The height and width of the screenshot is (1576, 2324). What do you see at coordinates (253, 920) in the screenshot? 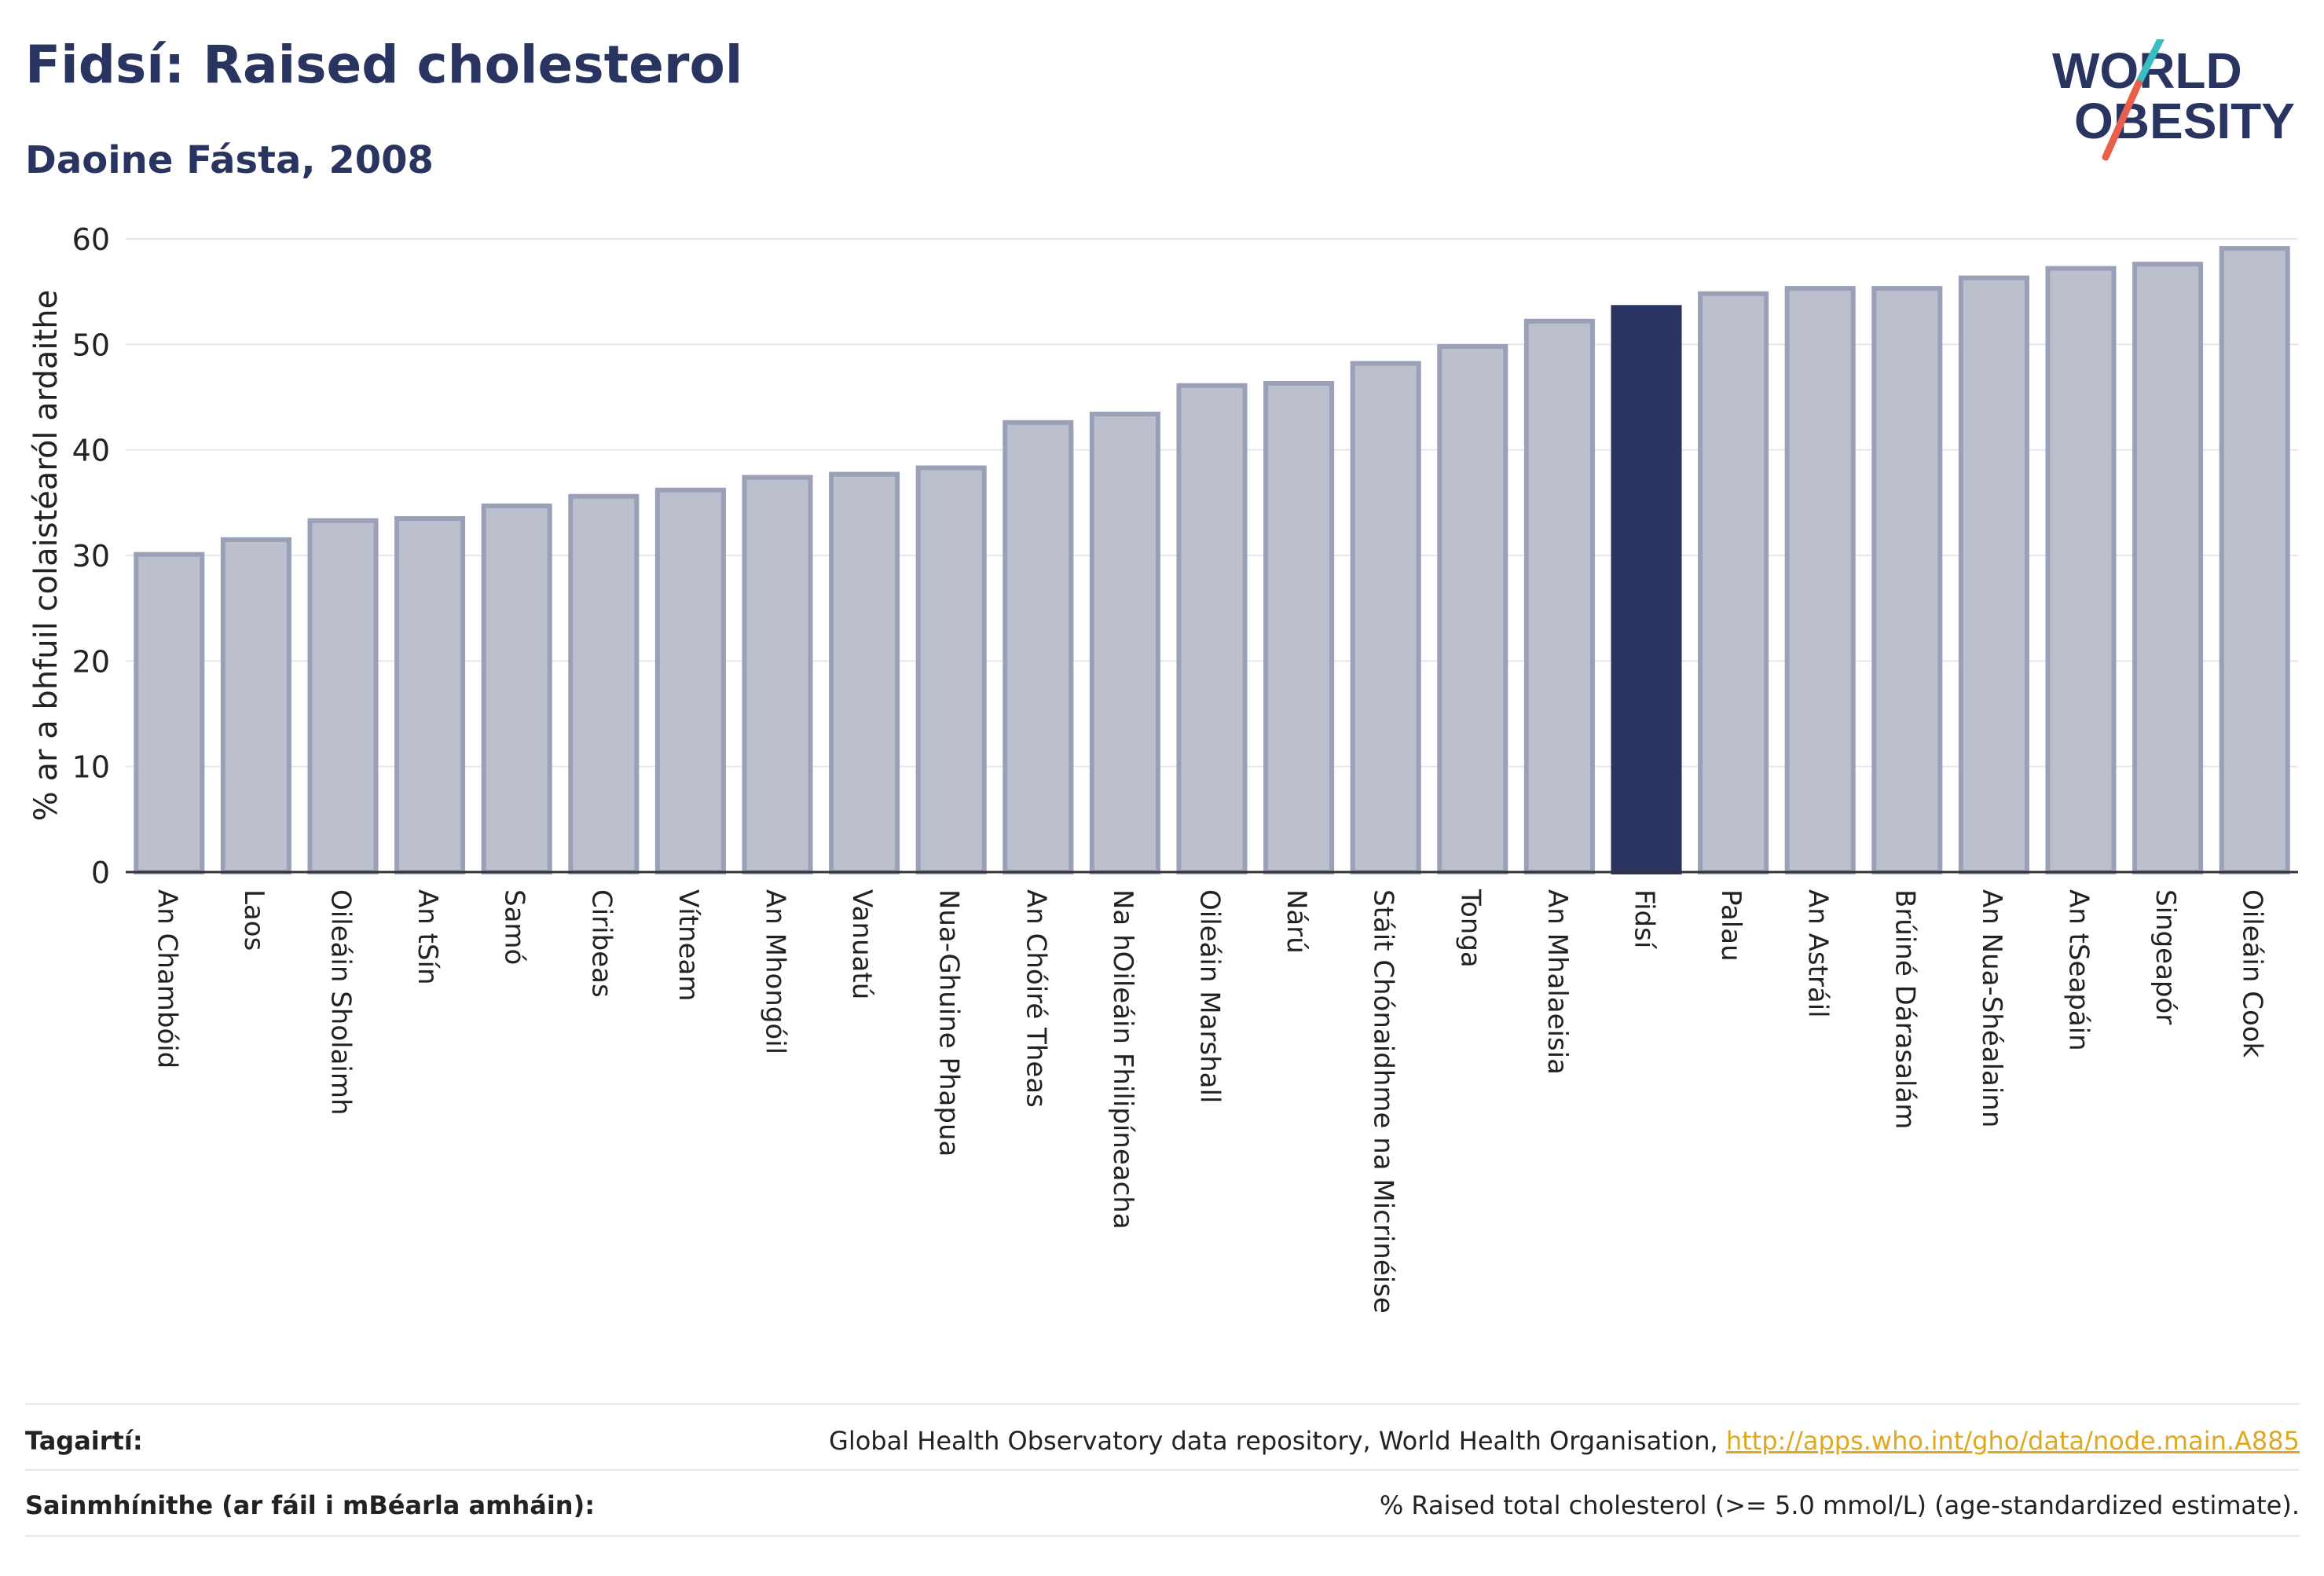
I see `x-tick-label: Laos` at bounding box center [253, 920].